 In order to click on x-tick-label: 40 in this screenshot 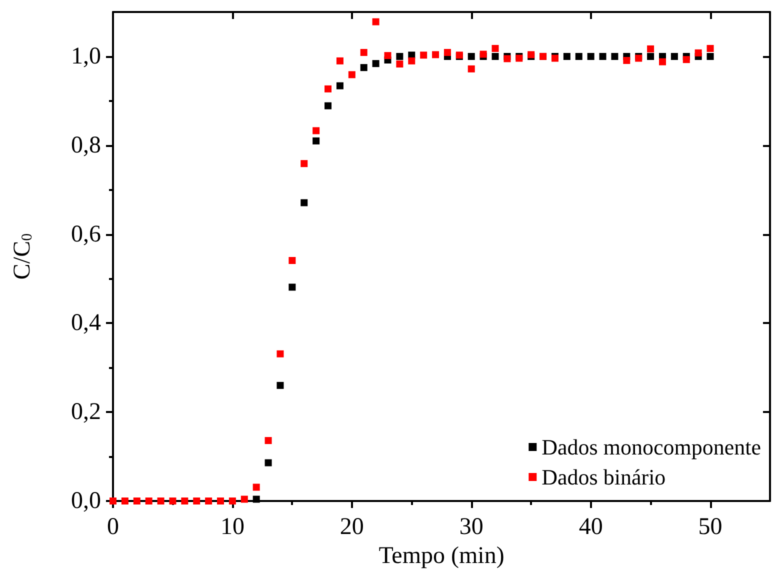, I will do `click(590, 527)`.